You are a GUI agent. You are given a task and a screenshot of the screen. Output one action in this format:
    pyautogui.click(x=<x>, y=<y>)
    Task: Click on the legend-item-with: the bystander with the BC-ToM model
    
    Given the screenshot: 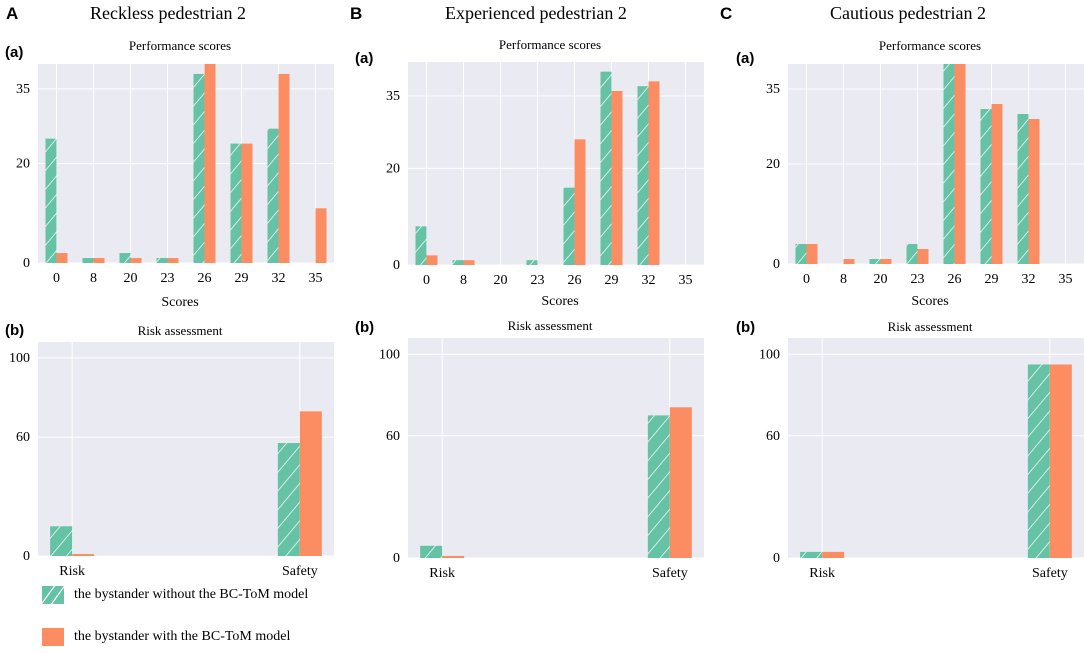 What is the action you would take?
    pyautogui.click(x=166, y=637)
    